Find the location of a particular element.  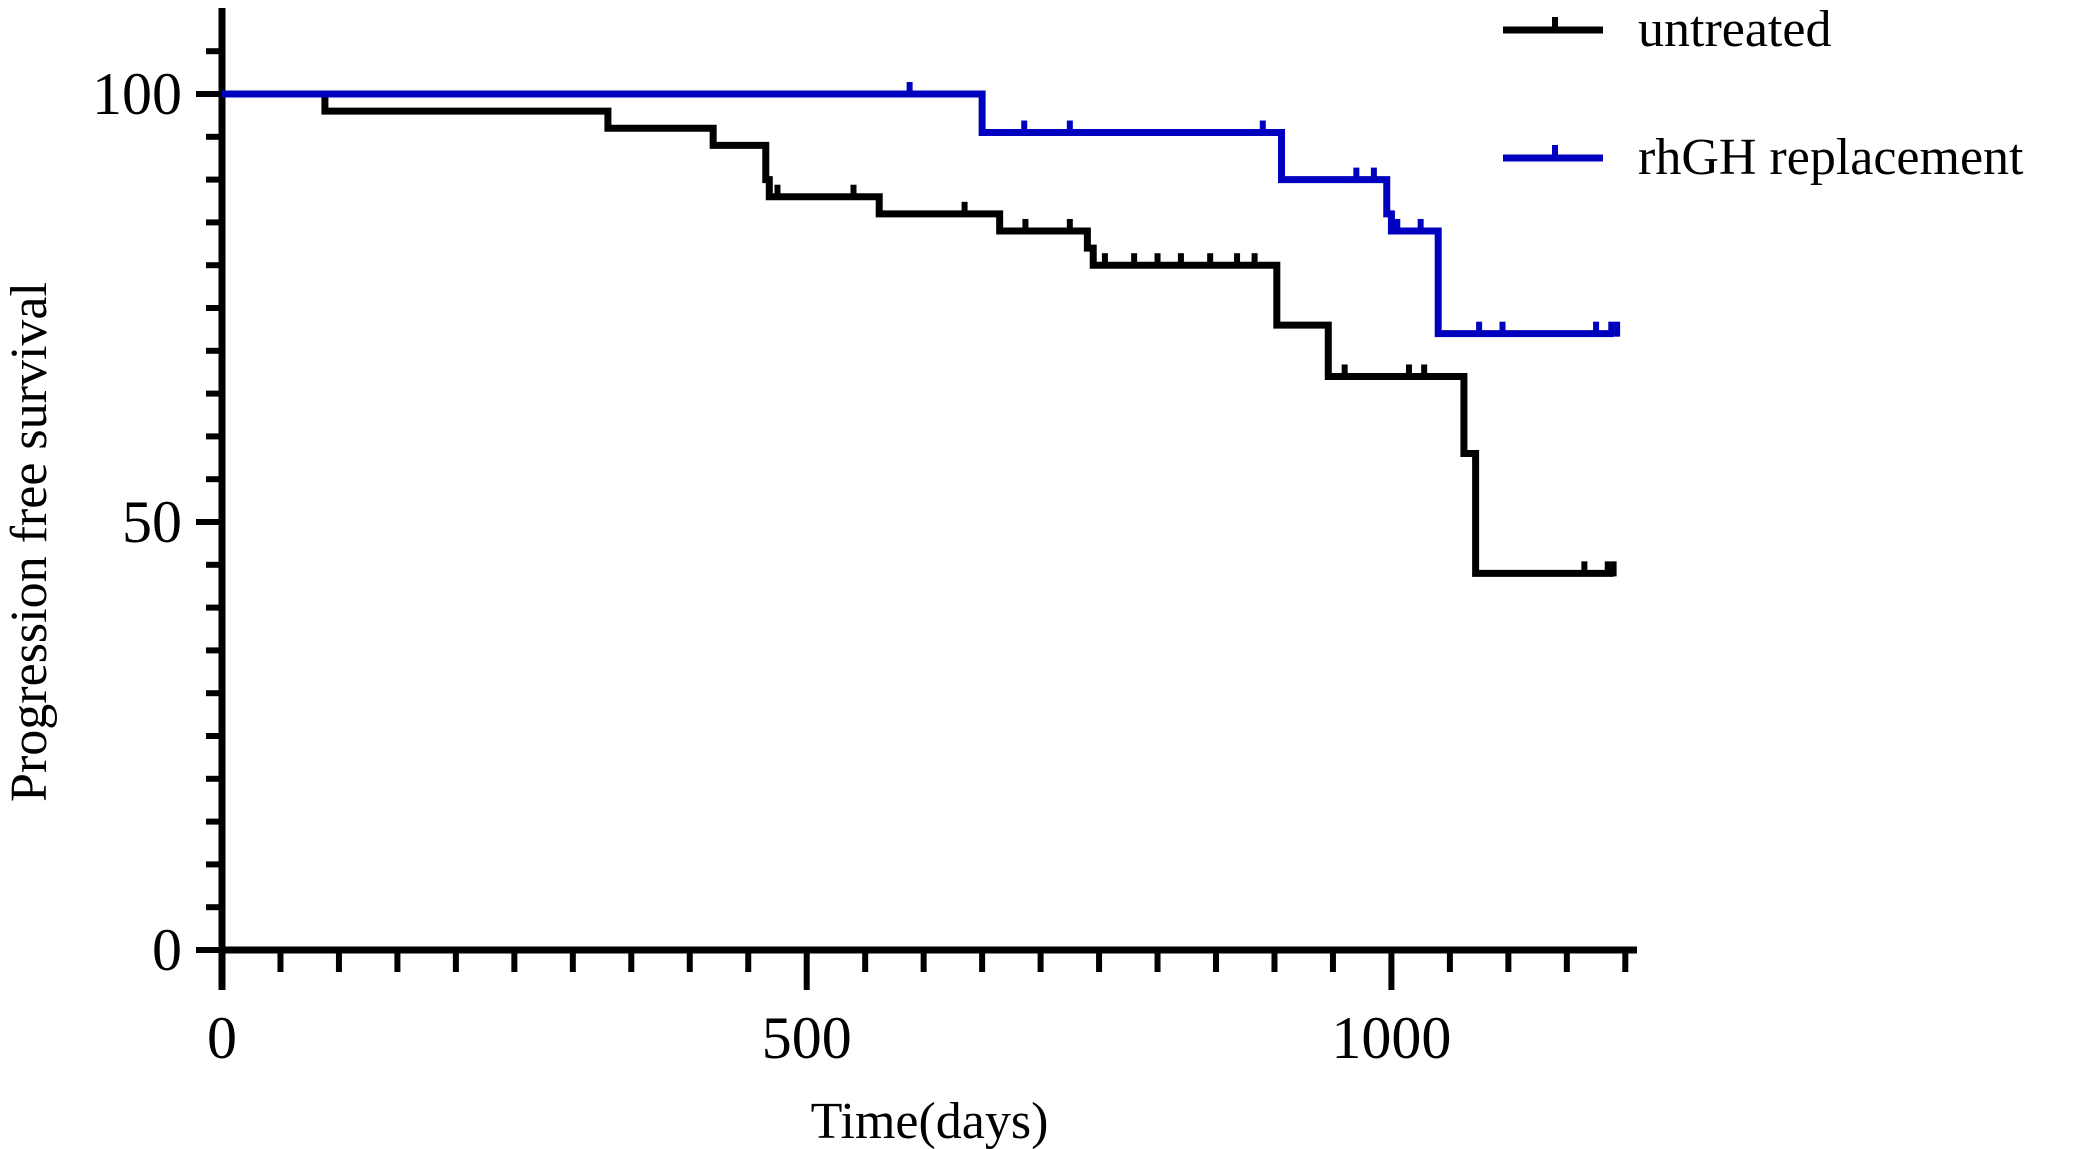

legend-item-rhgh-replacement: rhGH replacement is located at coordinates (1763, 157).